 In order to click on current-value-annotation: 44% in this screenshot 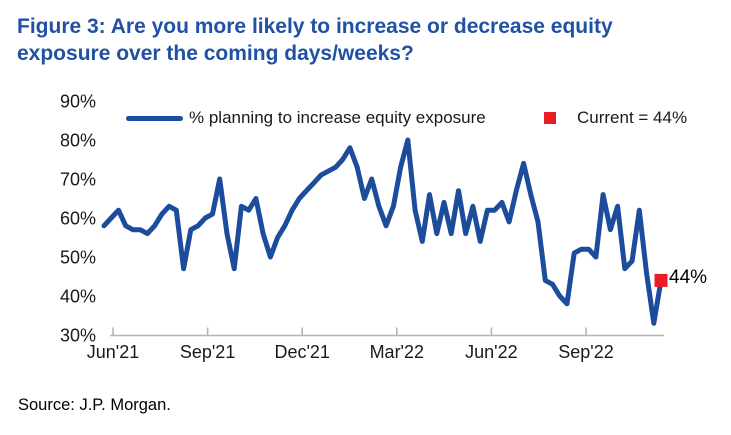, I will do `click(688, 277)`.